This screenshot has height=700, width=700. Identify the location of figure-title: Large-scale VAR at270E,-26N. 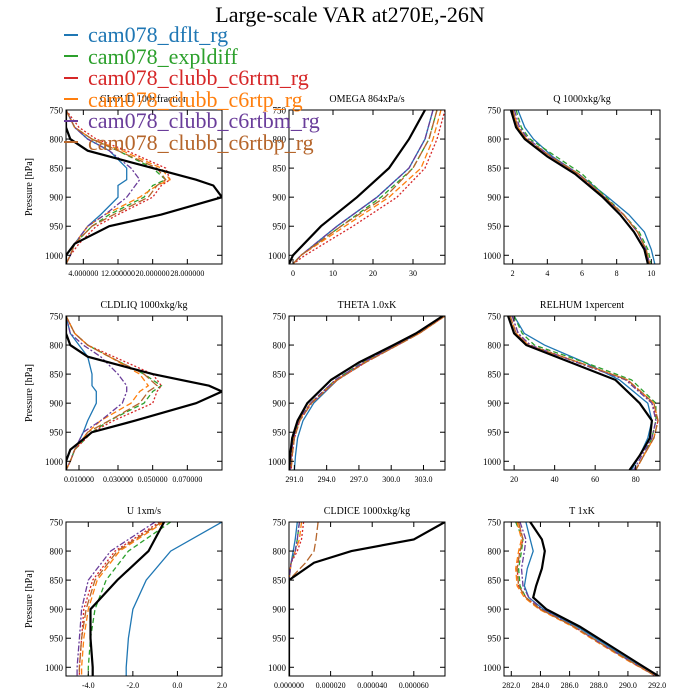
(350, 14).